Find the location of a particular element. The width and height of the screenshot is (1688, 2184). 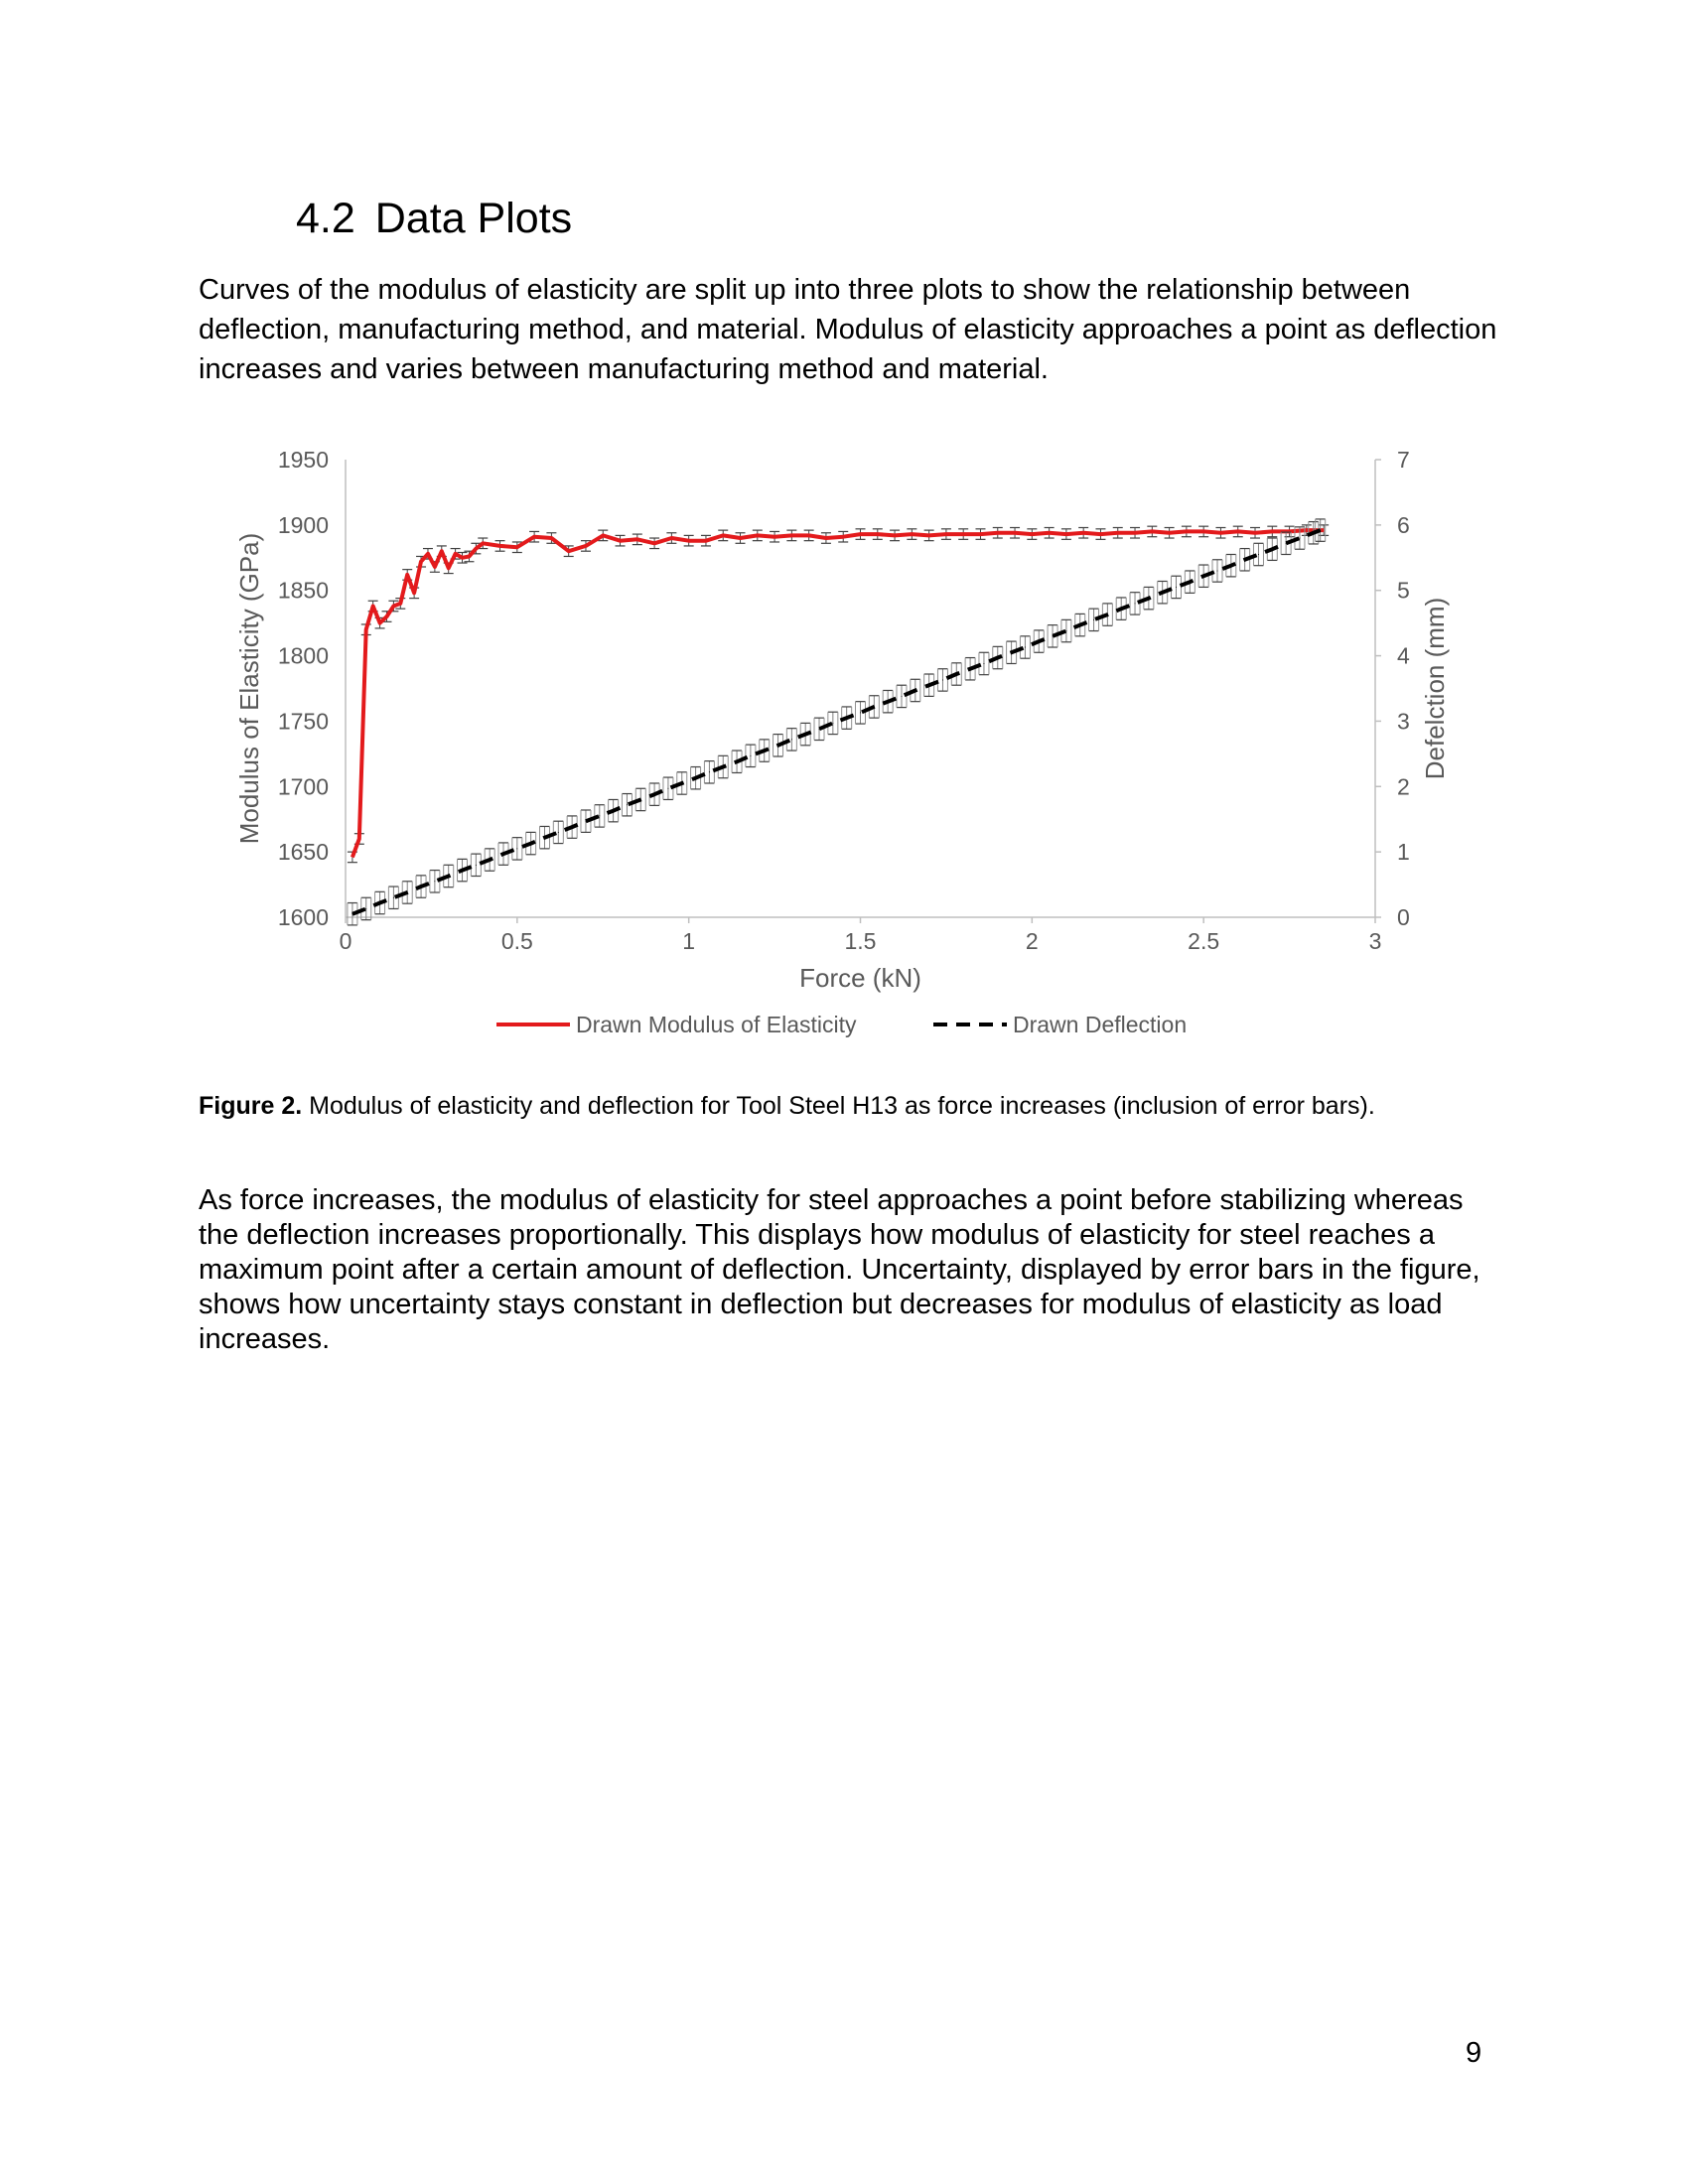

y-tick-label-right: 4 is located at coordinates (1403, 656).